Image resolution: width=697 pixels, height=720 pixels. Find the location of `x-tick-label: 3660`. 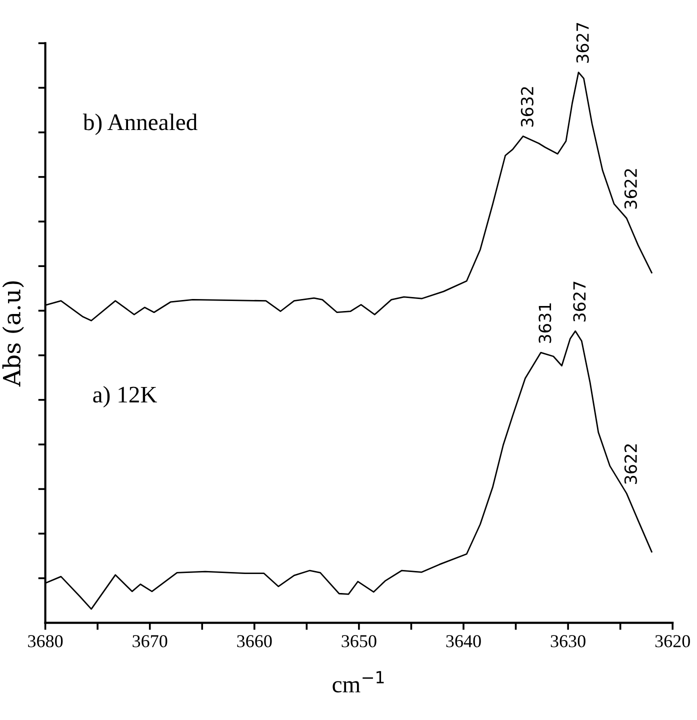

x-tick-label: 3660 is located at coordinates (254, 641).